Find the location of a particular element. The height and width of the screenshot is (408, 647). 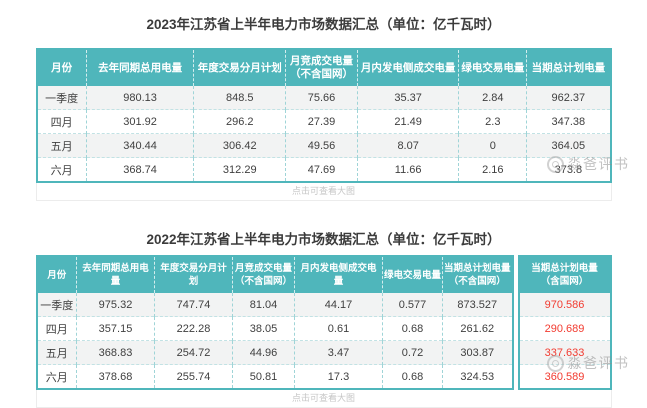

table-row: 四月 357.15 222.28 38.05 0.61 0.68 261.62 is located at coordinates (274, 328).